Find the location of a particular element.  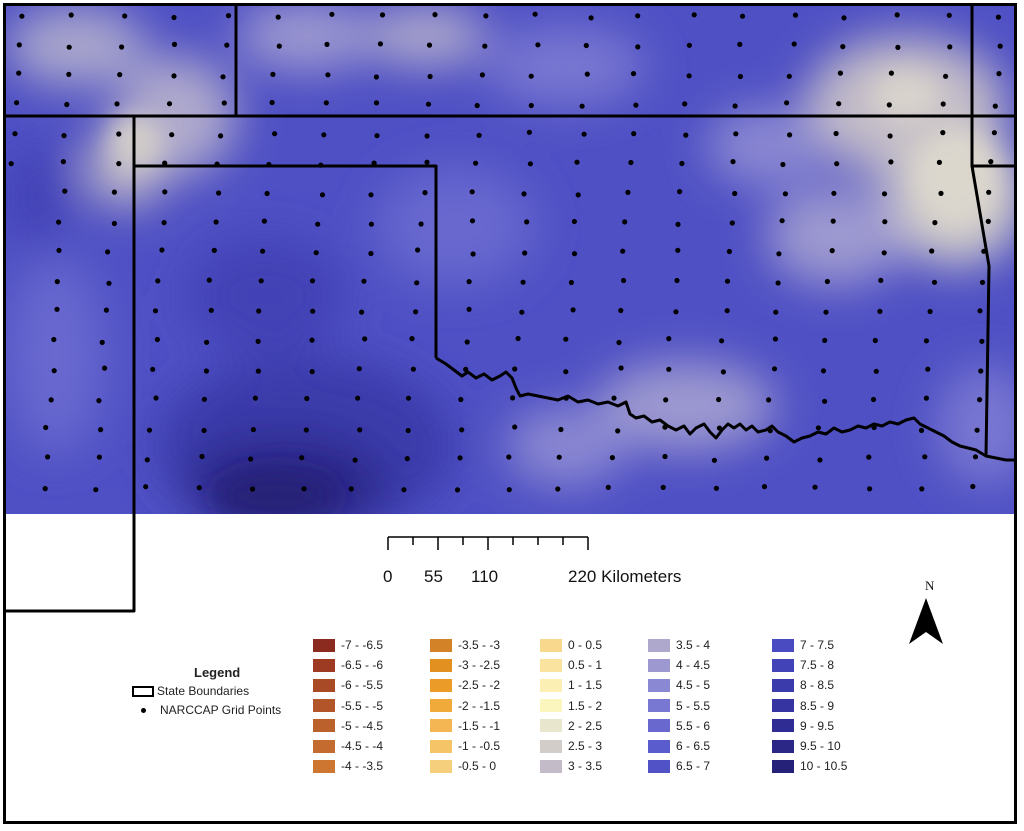

legend-class-item: 5 - 5.5 is located at coordinates (679, 706).